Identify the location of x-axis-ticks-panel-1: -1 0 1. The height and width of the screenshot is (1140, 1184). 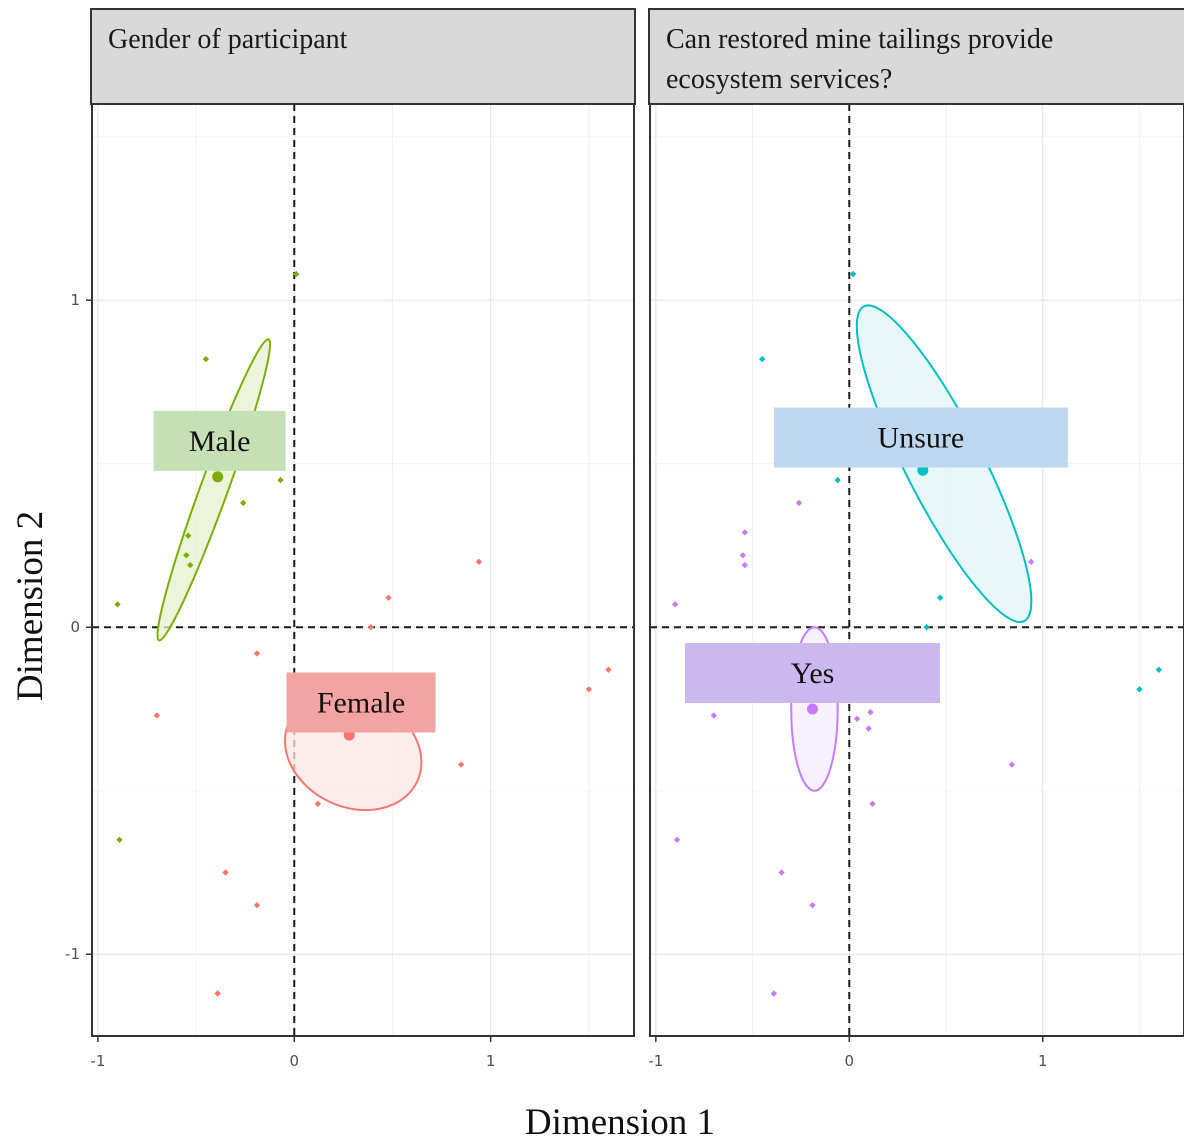
(848, 1053).